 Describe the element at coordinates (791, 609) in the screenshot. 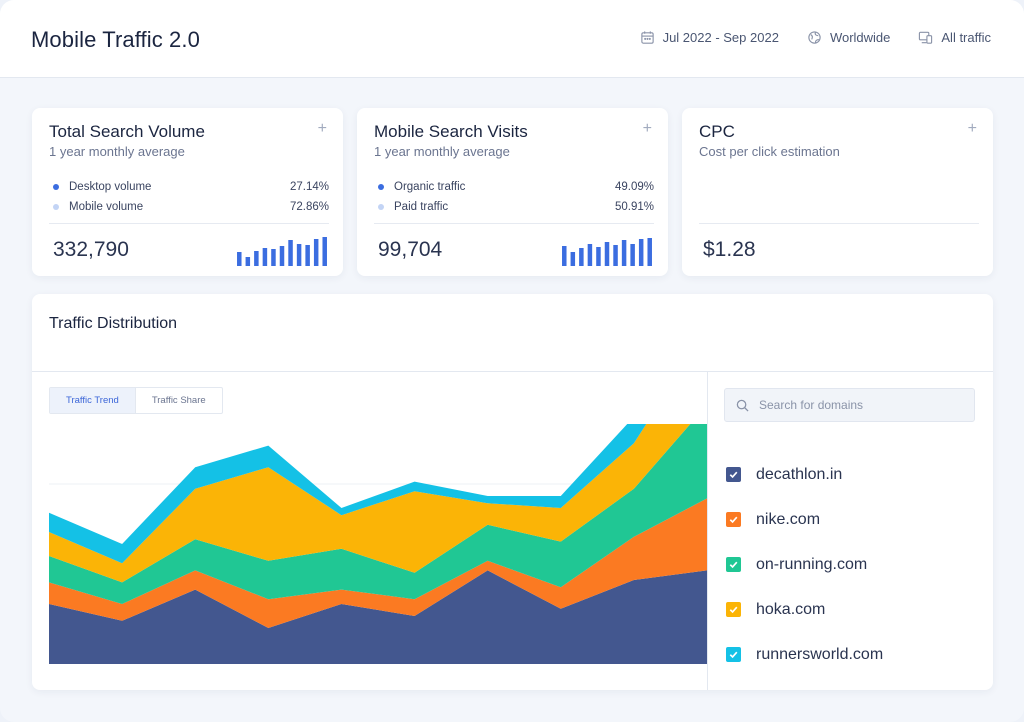

I see `legend-label: hoka.com` at that location.